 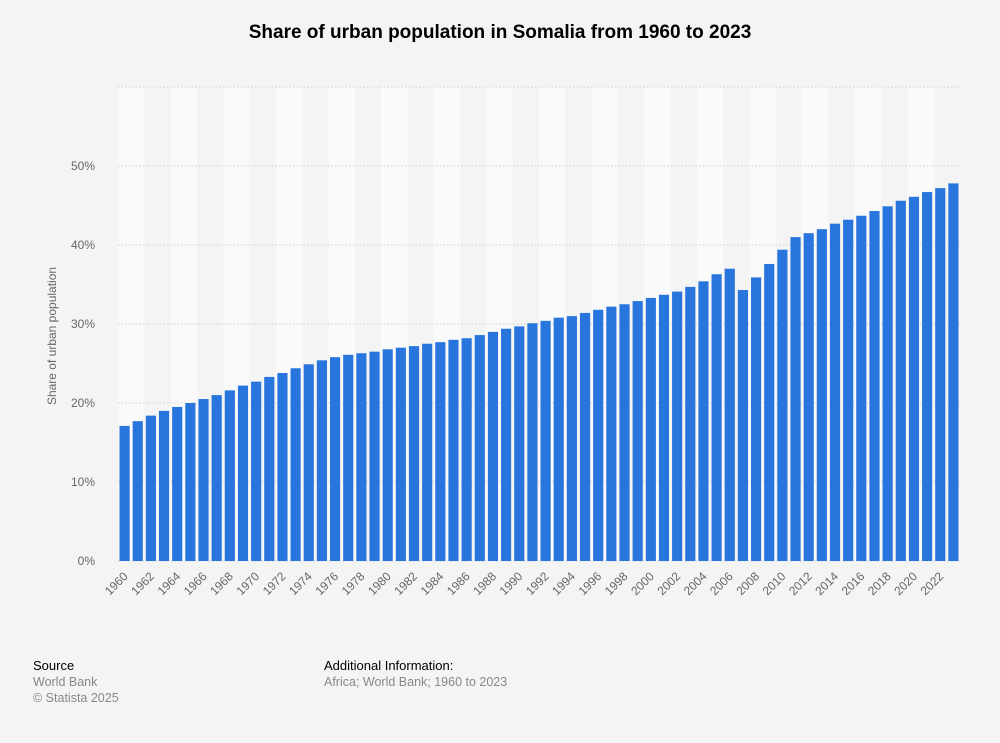 I want to click on x-tick-label: 2022, so click(x=932, y=583).